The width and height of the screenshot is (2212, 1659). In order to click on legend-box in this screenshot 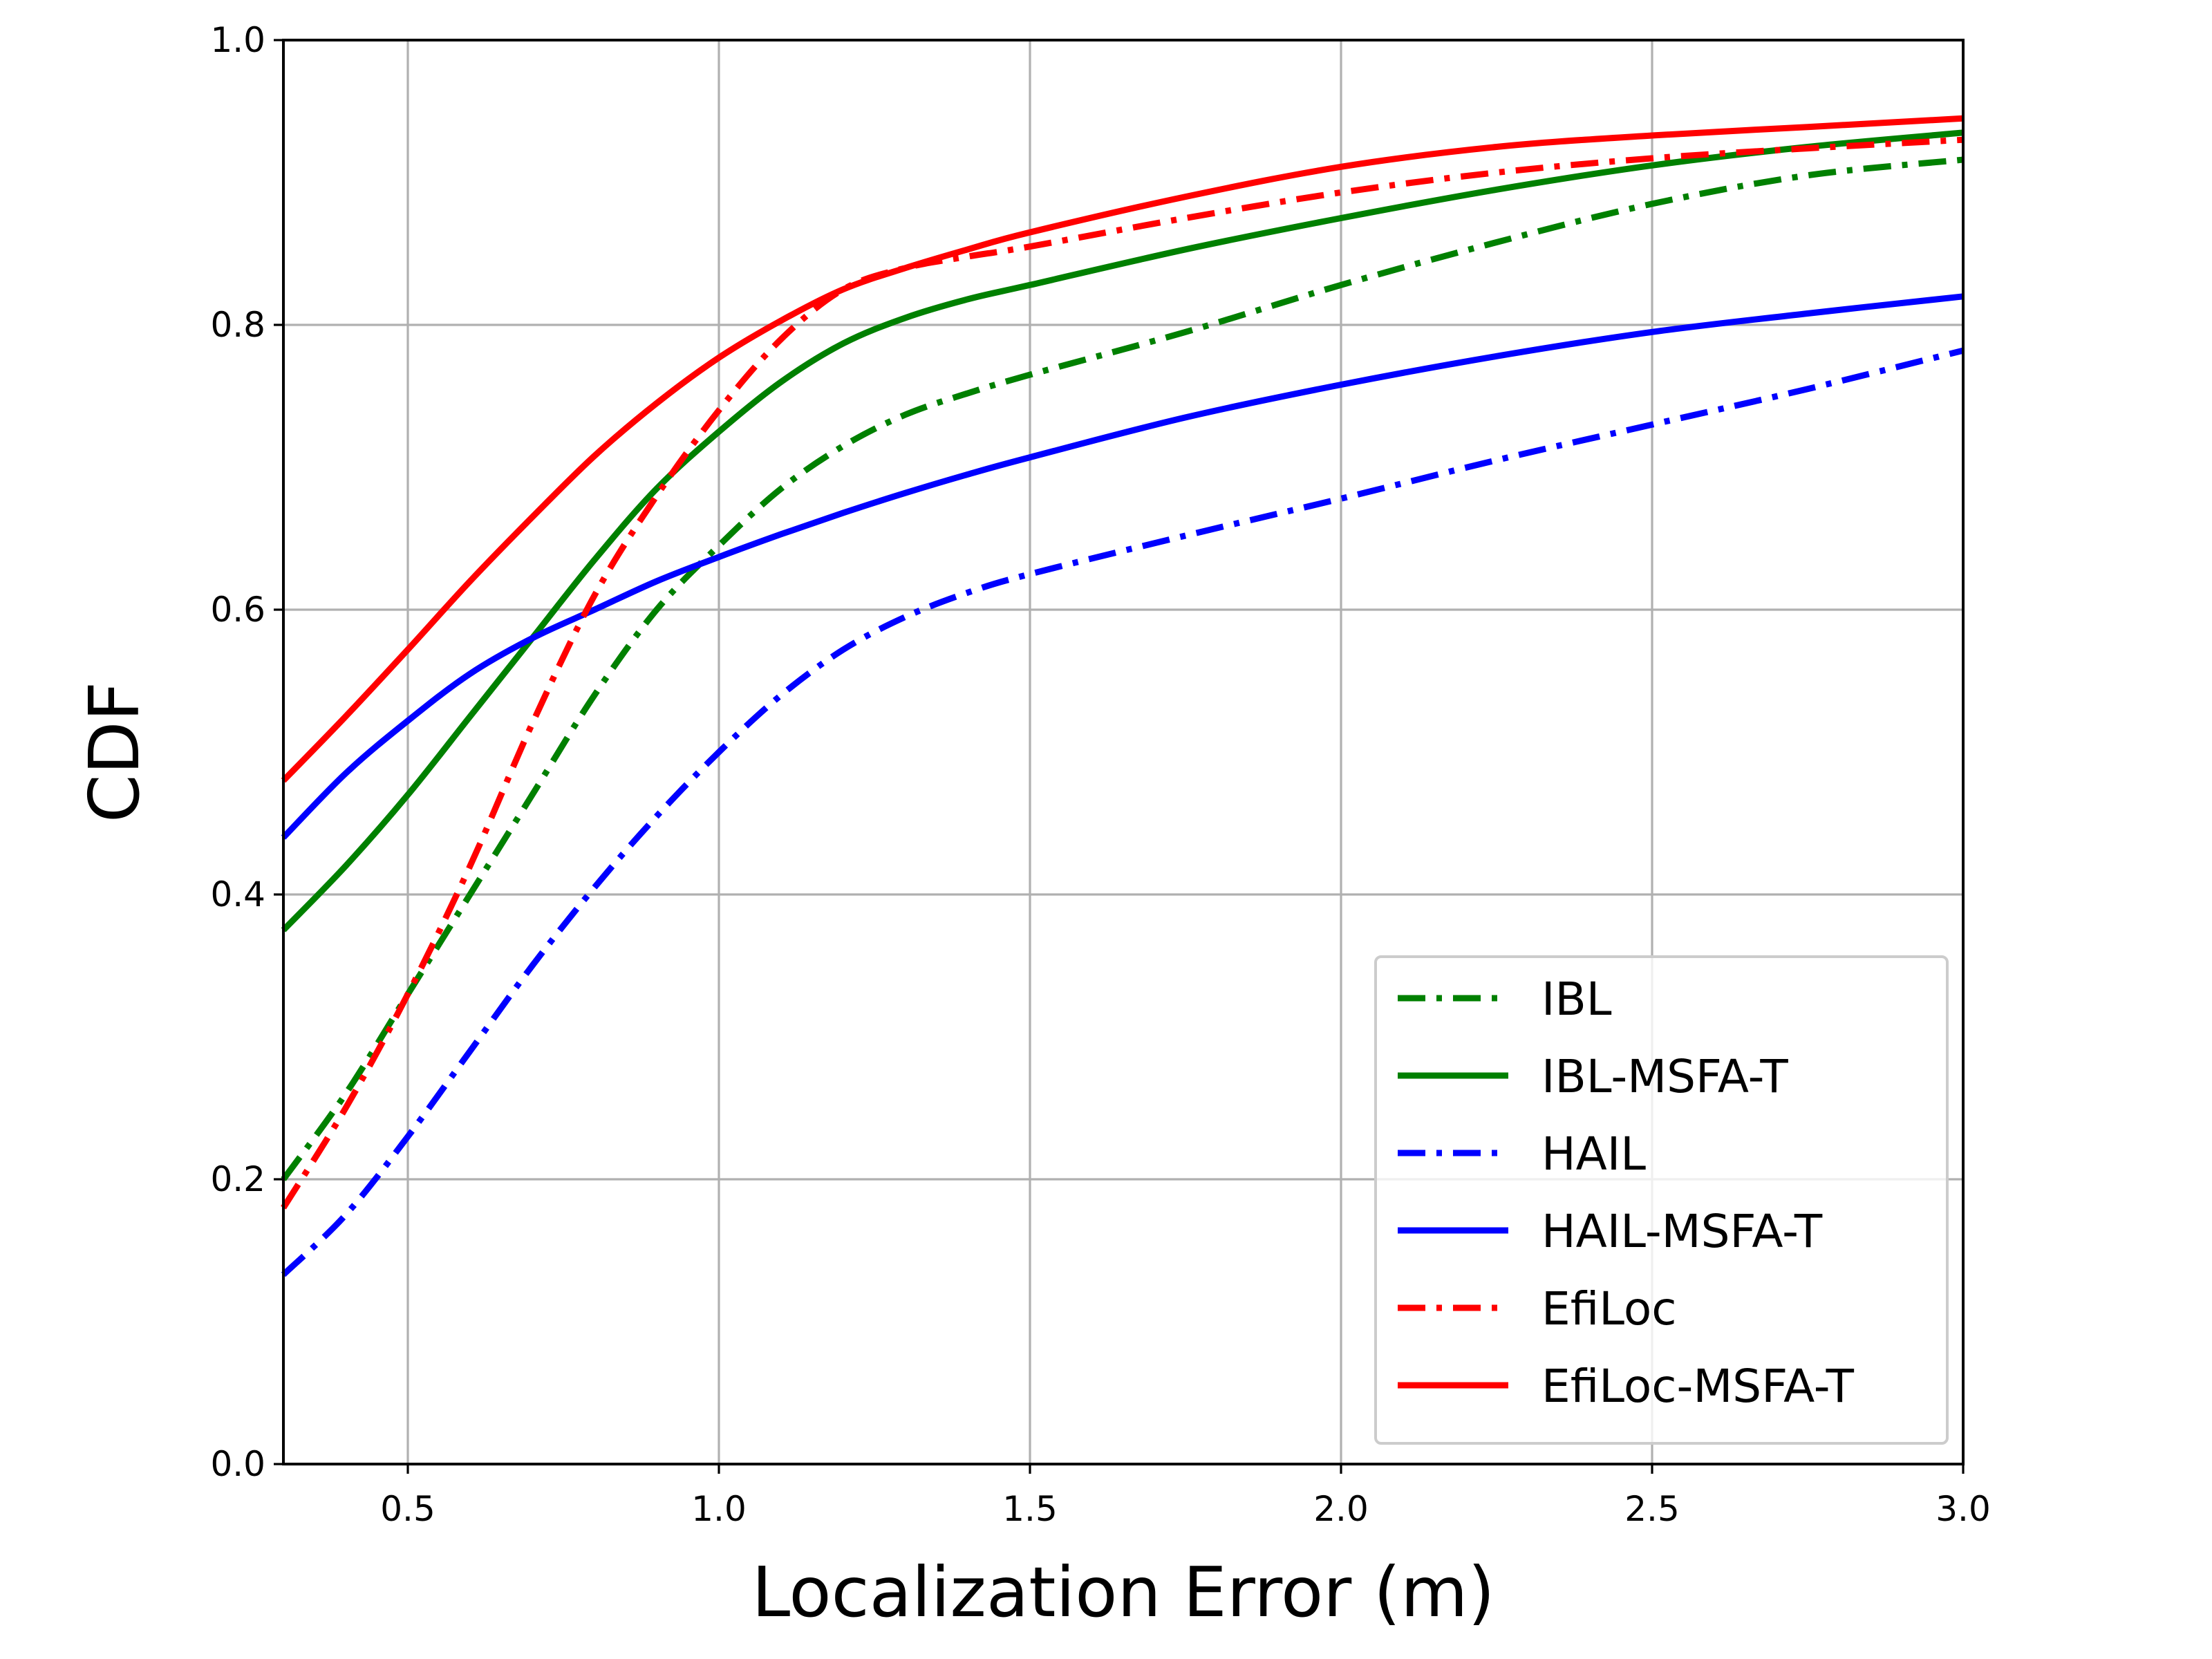, I will do `click(1661, 1200)`.